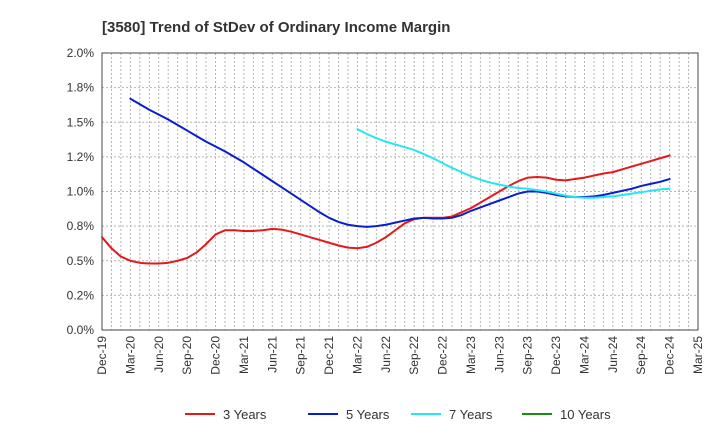  What do you see at coordinates (398, 414) in the screenshot?
I see `legend: 3 Years 5 Years 7 Years 10 Years` at bounding box center [398, 414].